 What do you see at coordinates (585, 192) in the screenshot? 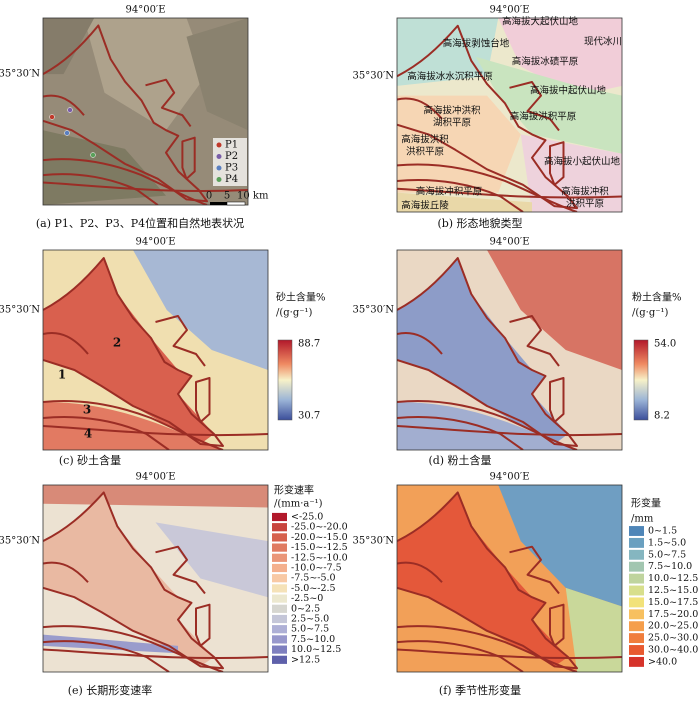
I see `landform-label: 高海拔冲积` at bounding box center [585, 192].